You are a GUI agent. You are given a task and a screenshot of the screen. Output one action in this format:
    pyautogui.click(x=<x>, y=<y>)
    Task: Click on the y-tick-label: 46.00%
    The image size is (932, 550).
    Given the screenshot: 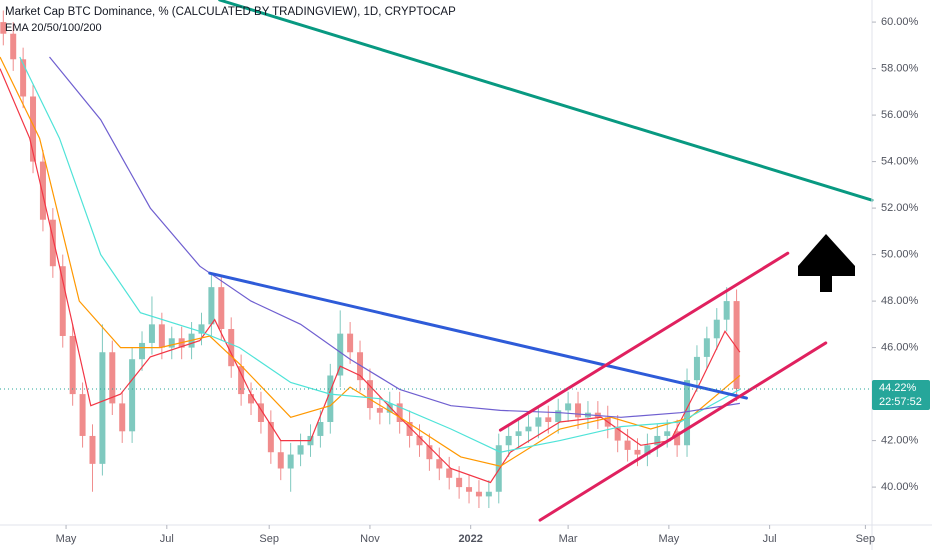 What is the action you would take?
    pyautogui.click(x=900, y=348)
    